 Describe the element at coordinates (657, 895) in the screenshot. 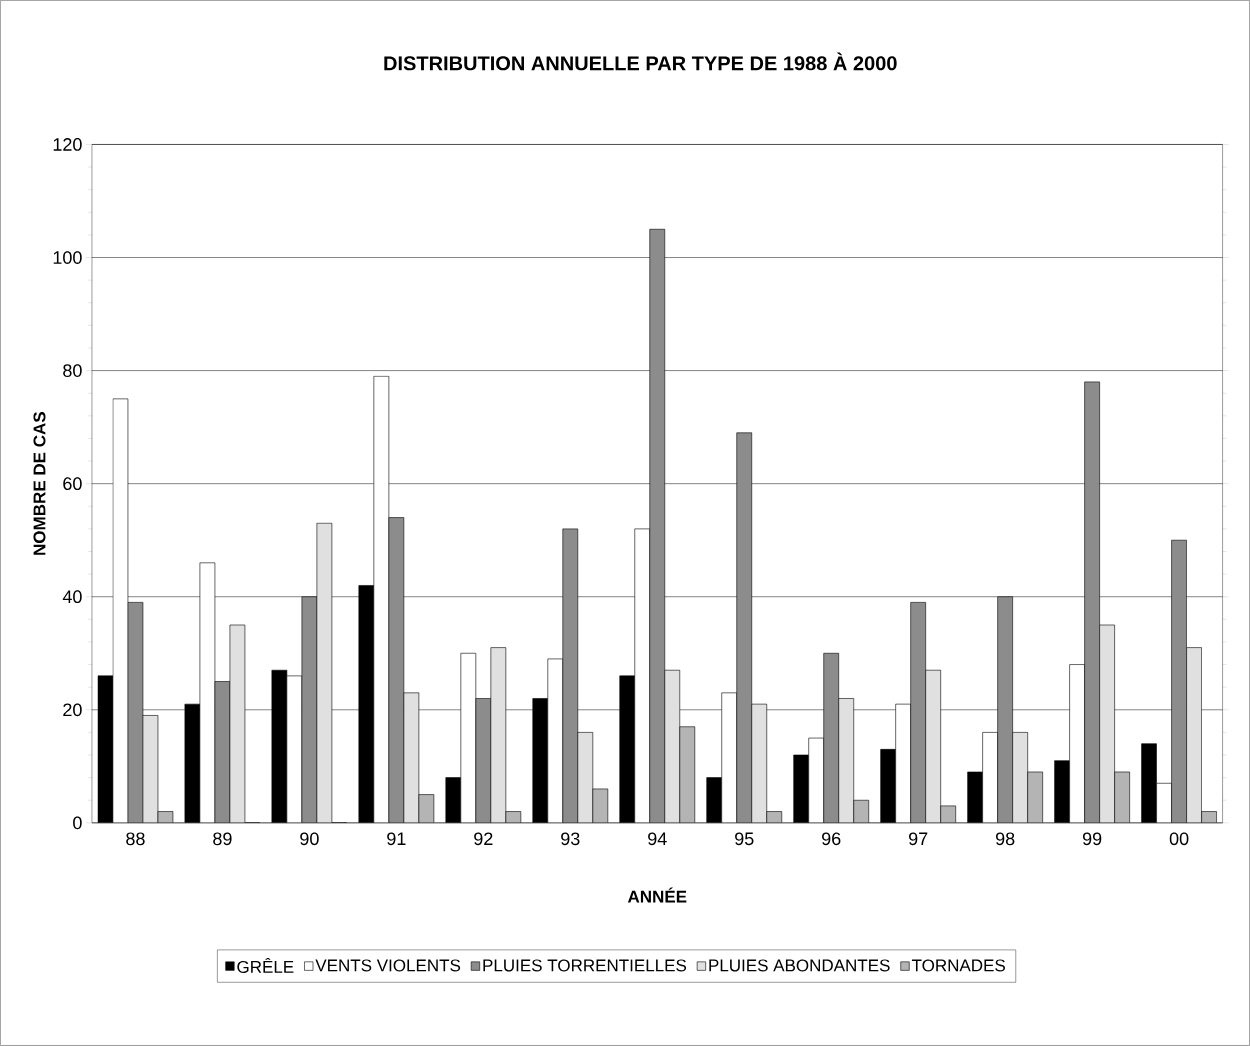

I see `x-axis-title: ANNÉE` at that location.